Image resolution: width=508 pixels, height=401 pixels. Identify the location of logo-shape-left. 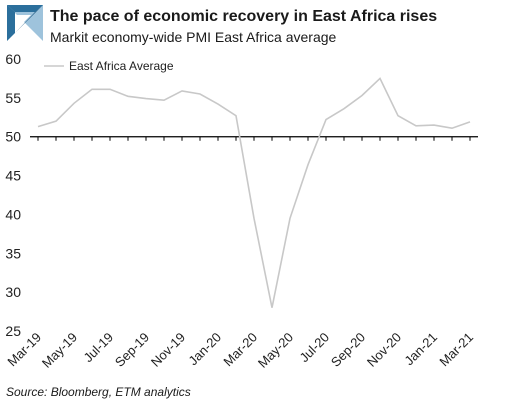
(11, 23).